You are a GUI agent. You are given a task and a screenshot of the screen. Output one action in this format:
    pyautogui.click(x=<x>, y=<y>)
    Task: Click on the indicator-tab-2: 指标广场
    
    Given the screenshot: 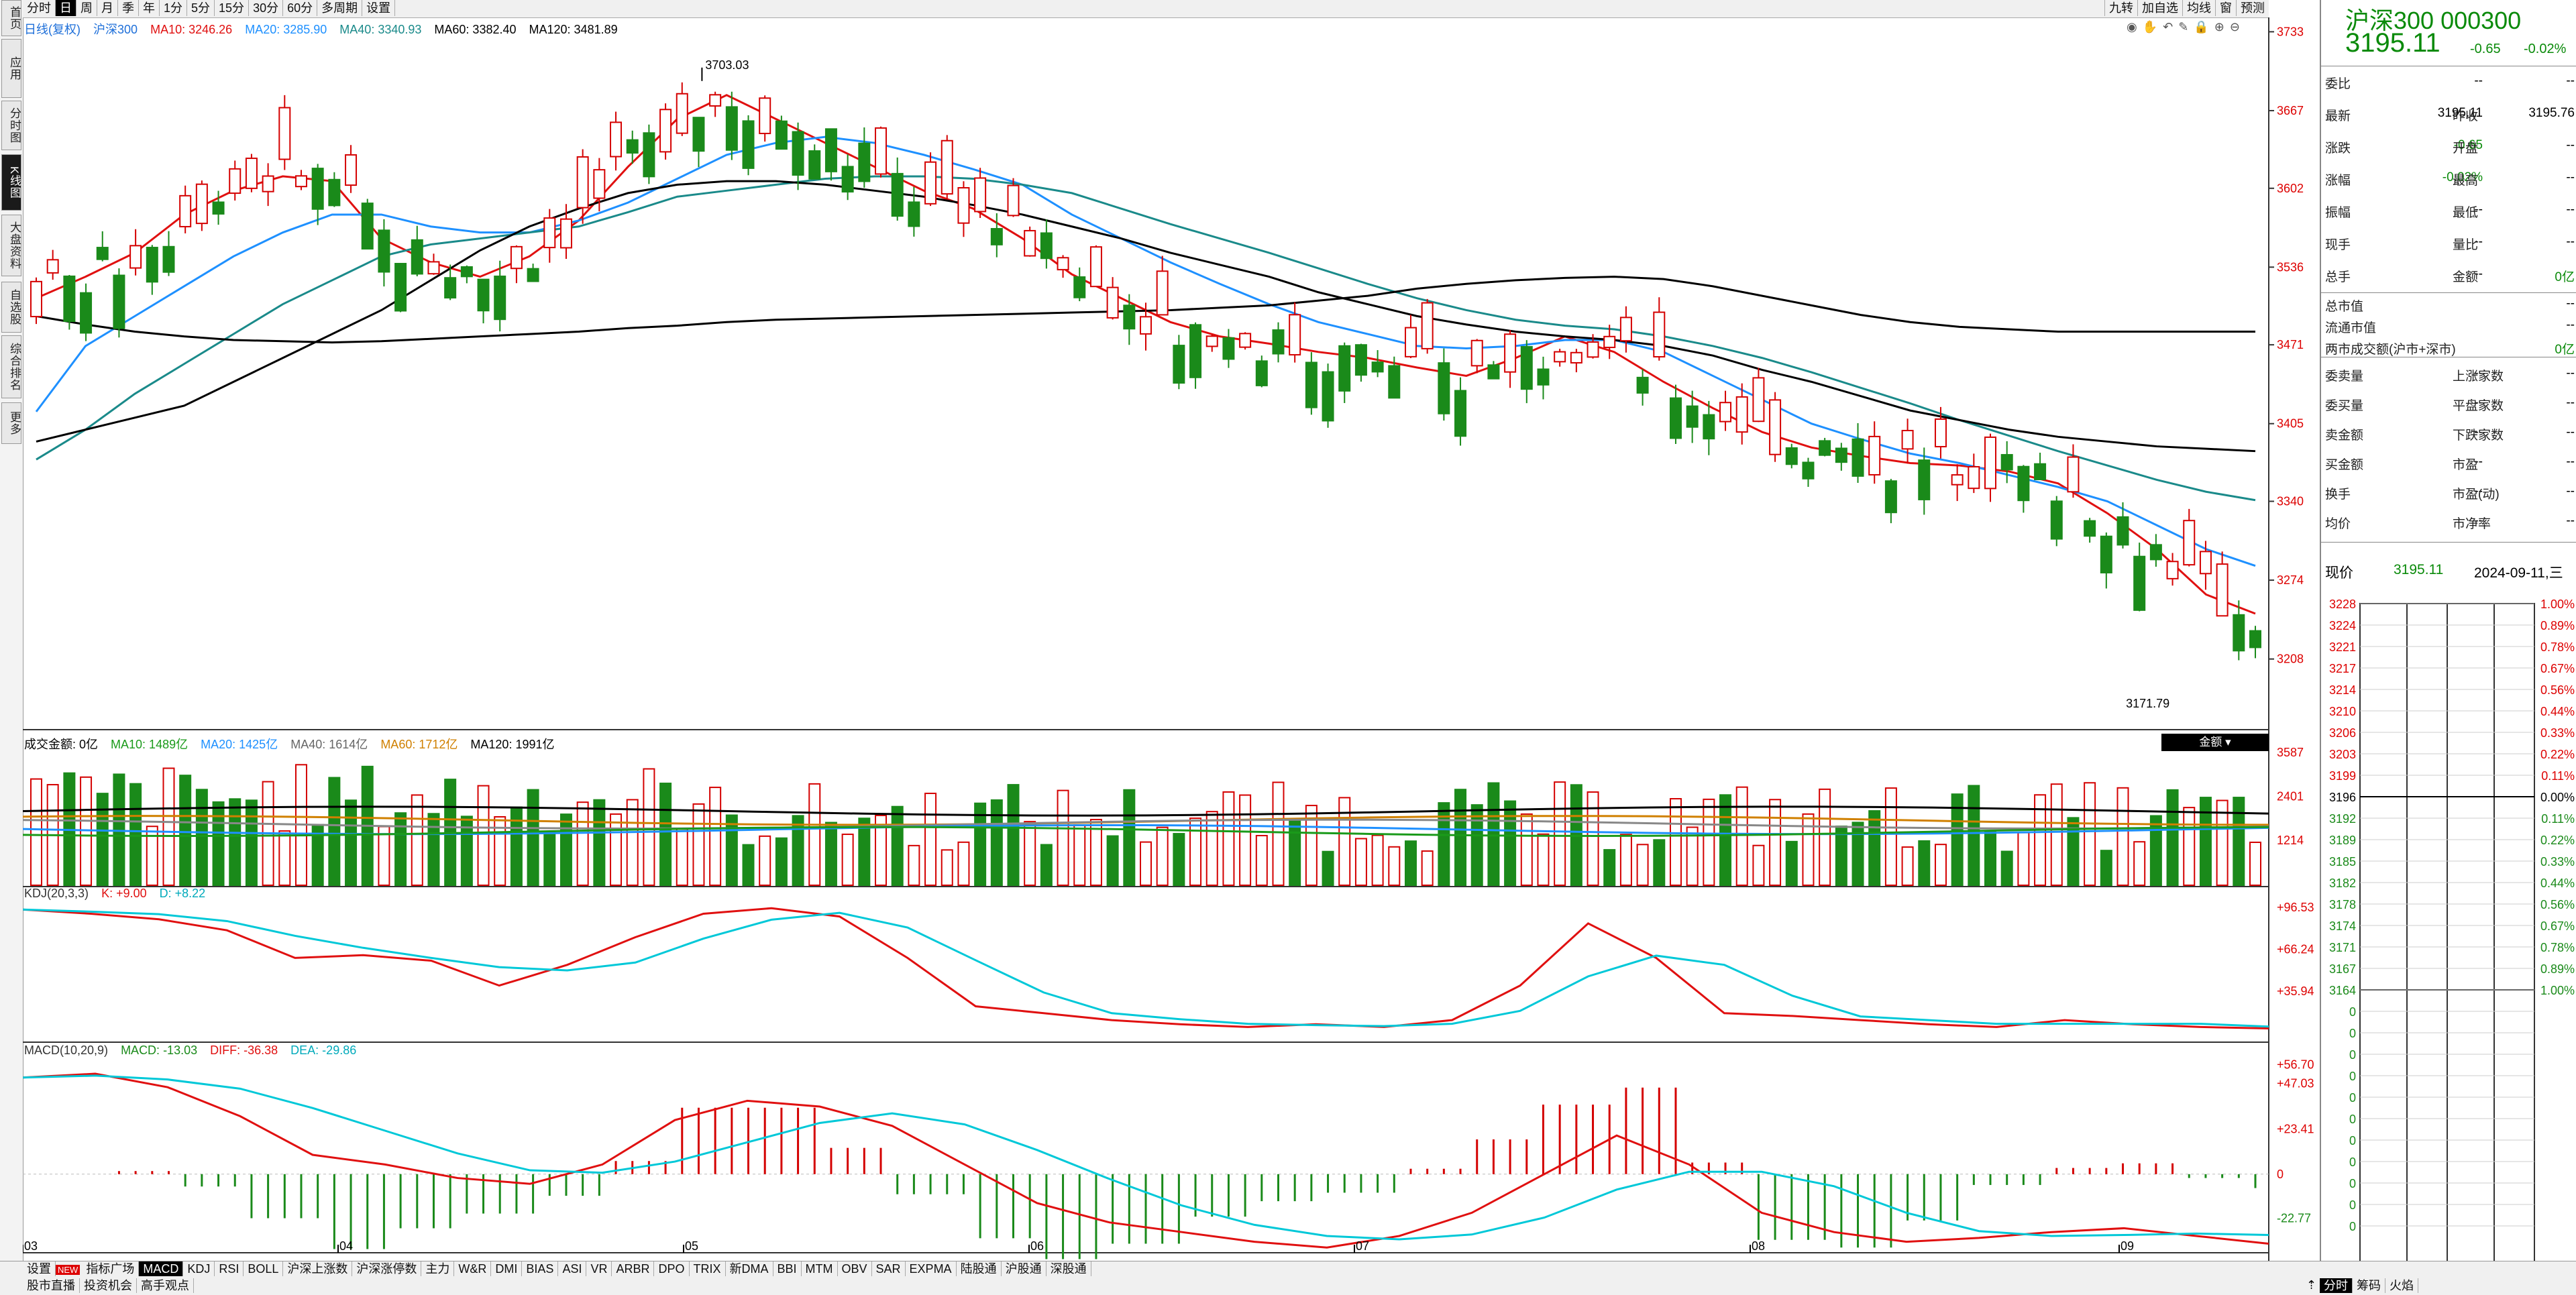 What is the action you would take?
    pyautogui.click(x=111, y=1268)
    